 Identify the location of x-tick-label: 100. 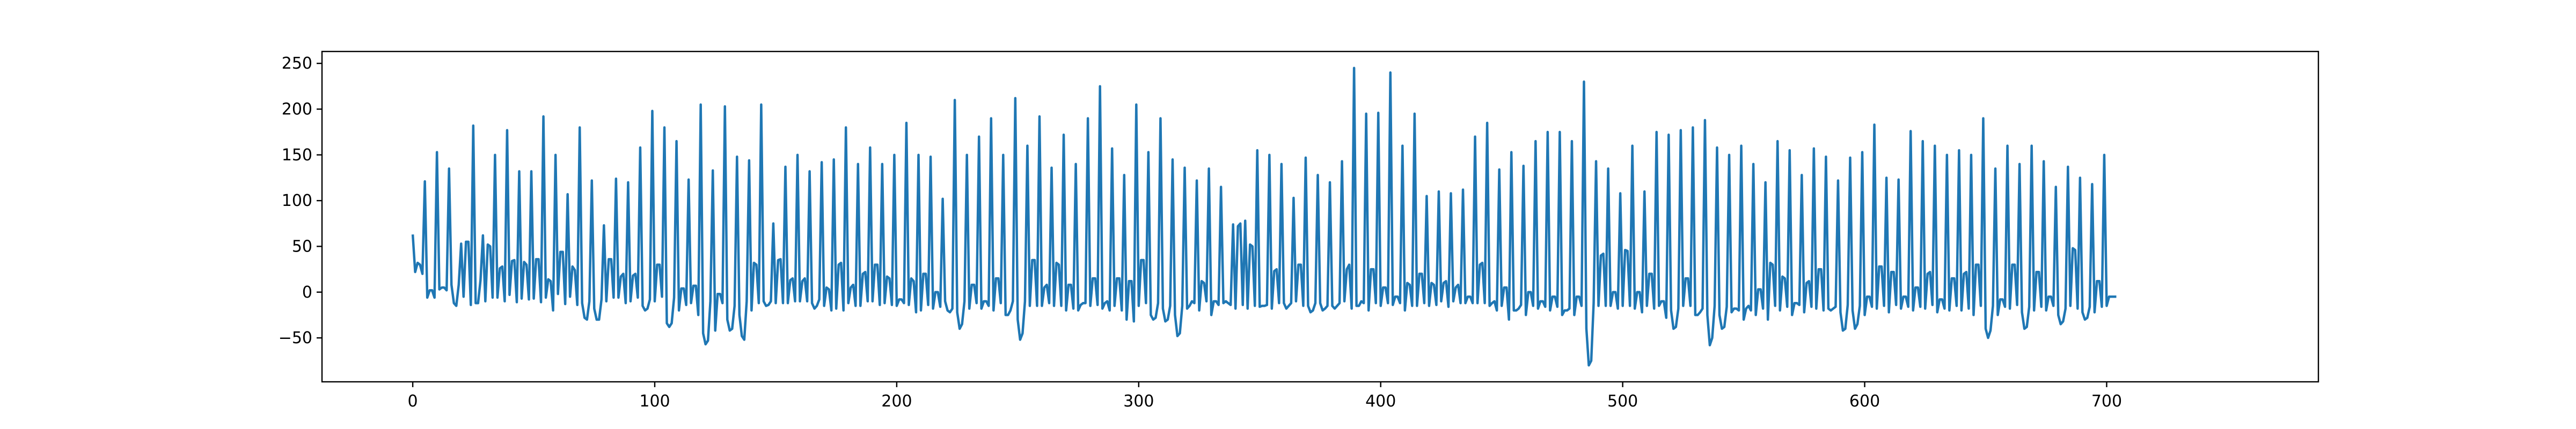
(654, 401).